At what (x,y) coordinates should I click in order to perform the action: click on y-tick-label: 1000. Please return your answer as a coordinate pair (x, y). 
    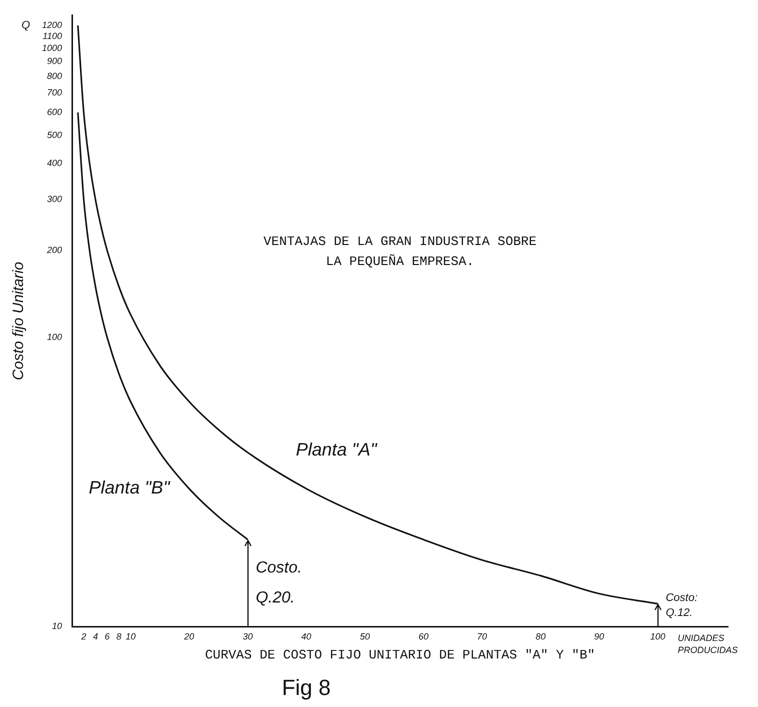
    Looking at the image, I should click on (52, 47).